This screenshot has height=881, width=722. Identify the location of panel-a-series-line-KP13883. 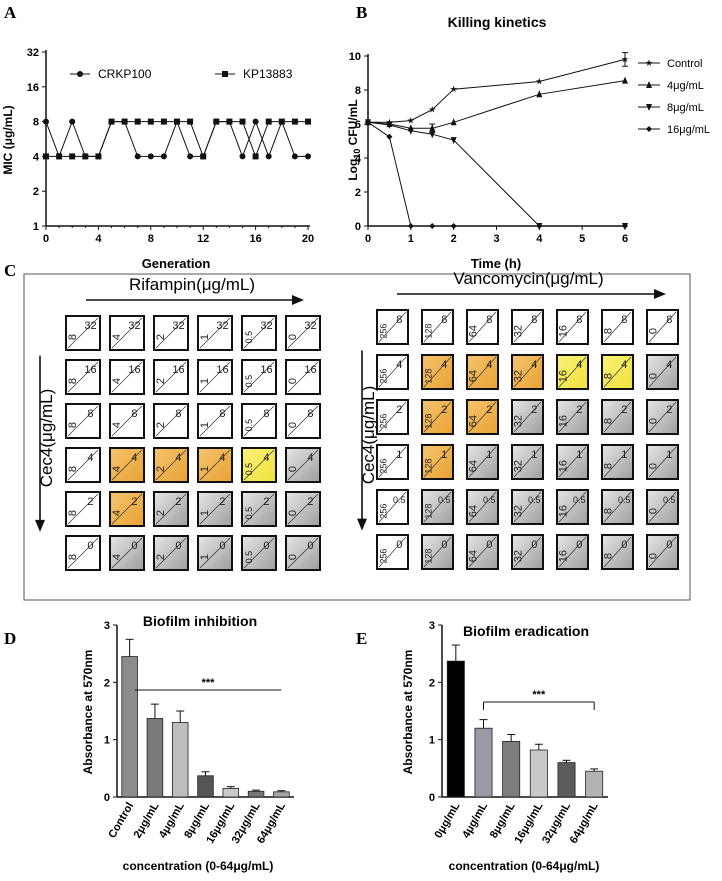
(177, 139).